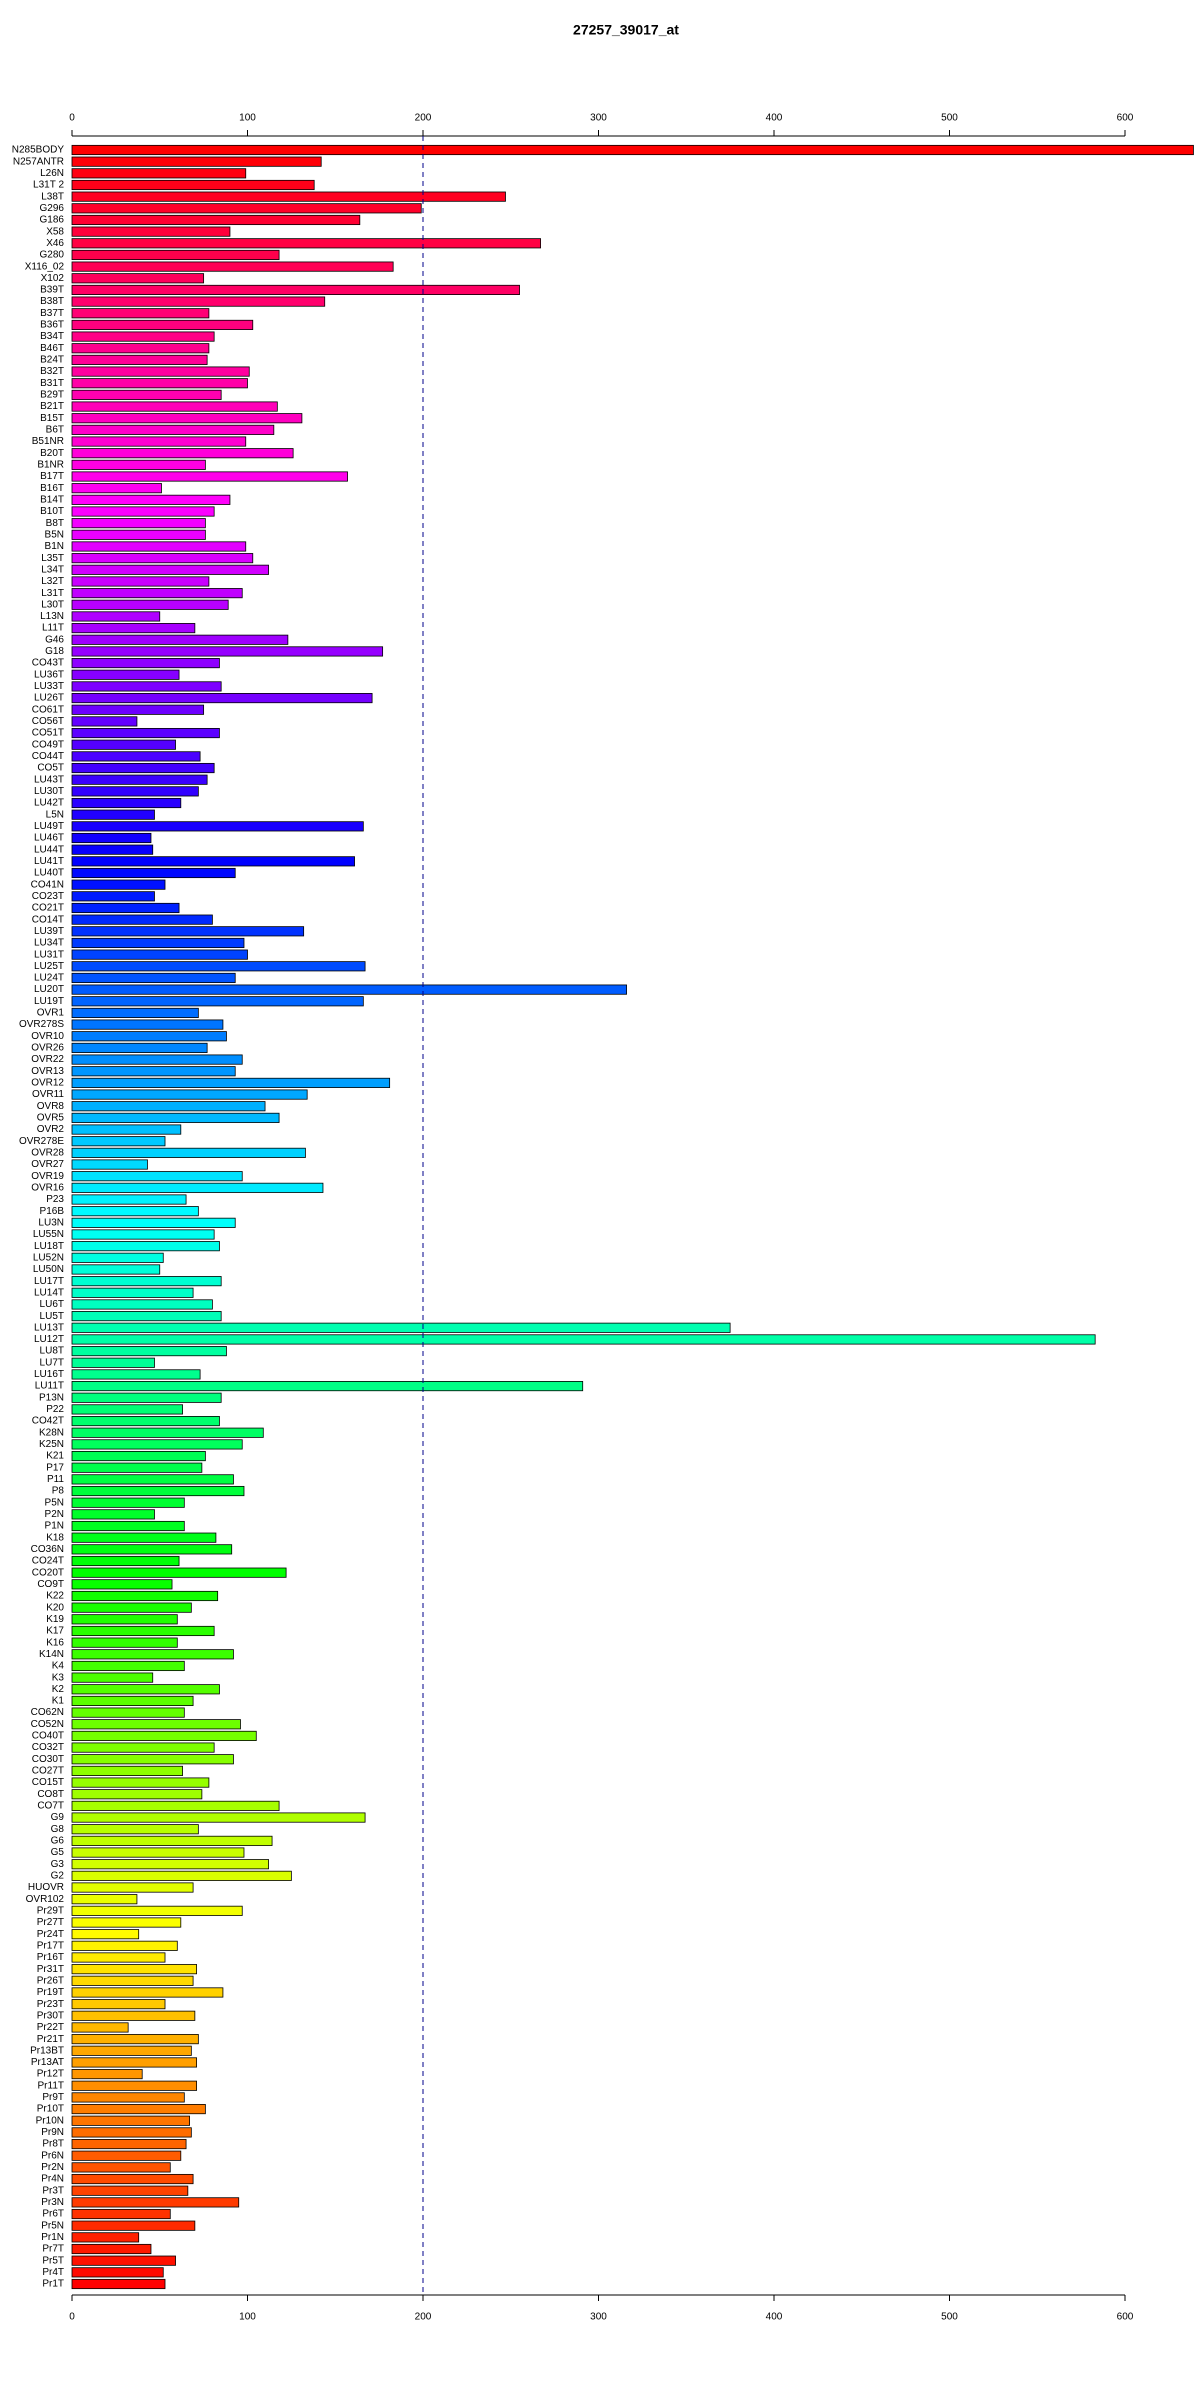 The width and height of the screenshot is (1200, 2400). I want to click on y-tick-label: OVR102, so click(45, 1899).